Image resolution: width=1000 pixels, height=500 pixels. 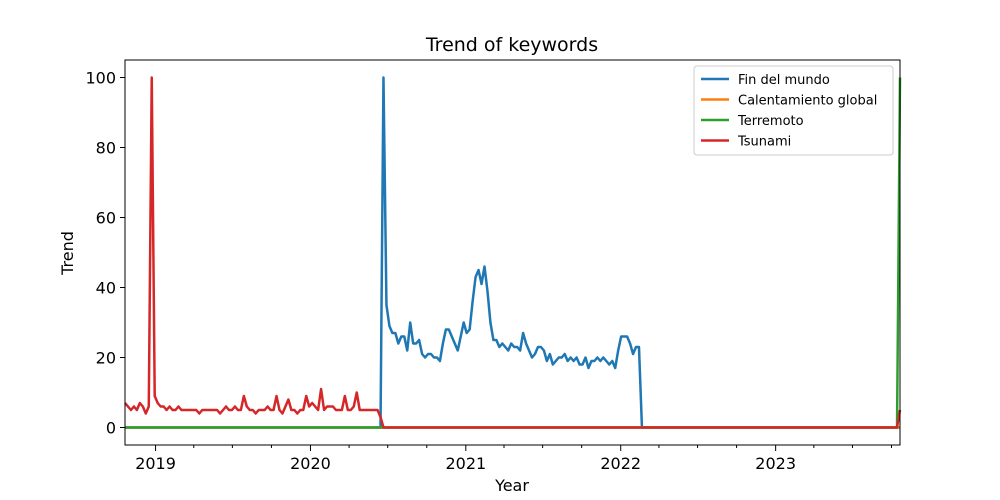 What do you see at coordinates (100, 78) in the screenshot?
I see `y-tick-label-5: 100` at bounding box center [100, 78].